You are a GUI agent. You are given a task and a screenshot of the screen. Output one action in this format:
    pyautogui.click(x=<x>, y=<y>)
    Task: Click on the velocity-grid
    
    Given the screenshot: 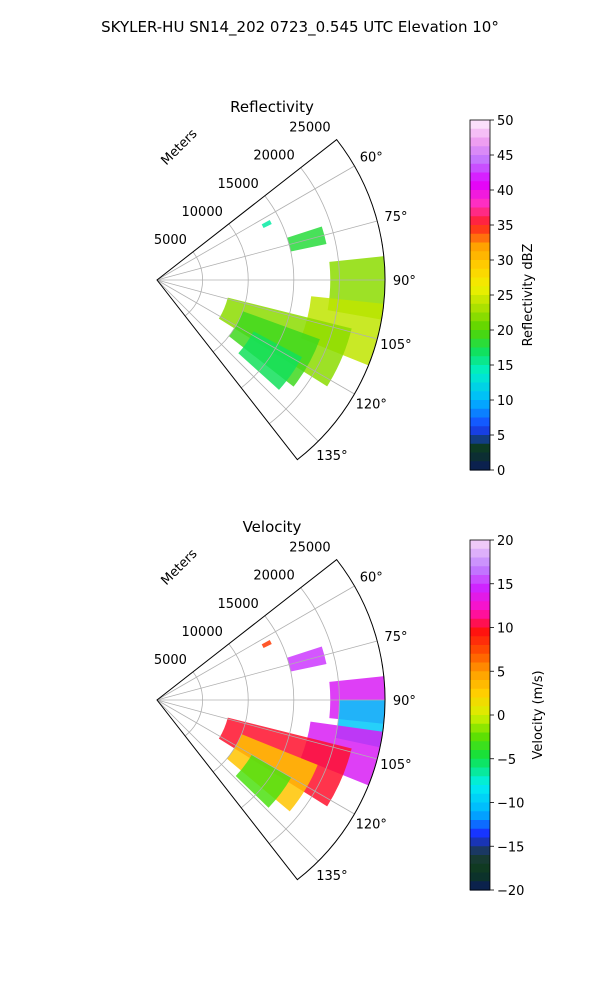 What is the action you would take?
    pyautogui.click(x=271, y=719)
    